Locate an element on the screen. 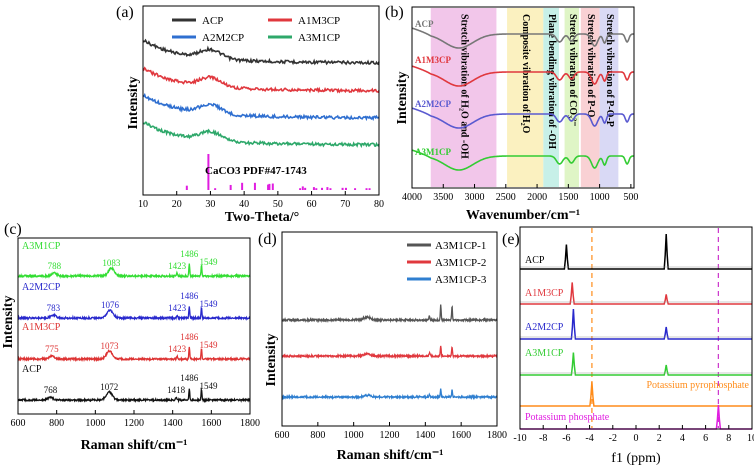 Image resolution: width=754 pixels, height=468 pixels. nmr-series-label: Potassium pyrophosphate is located at coordinates (698, 385).